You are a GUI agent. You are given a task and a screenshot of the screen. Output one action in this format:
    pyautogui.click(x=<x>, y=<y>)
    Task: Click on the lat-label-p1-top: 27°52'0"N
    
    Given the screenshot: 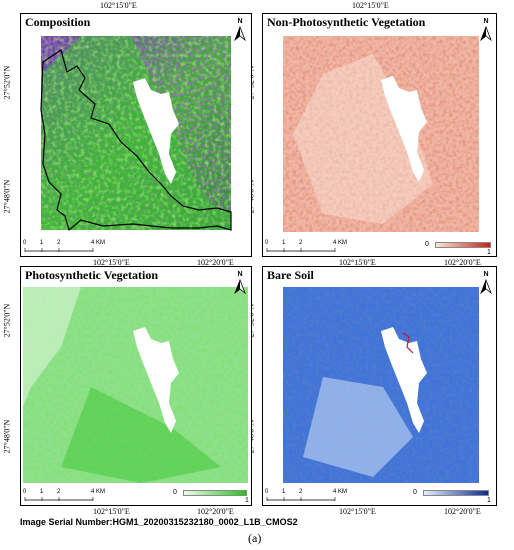 What is the action you would take?
    pyautogui.click(x=7, y=82)
    